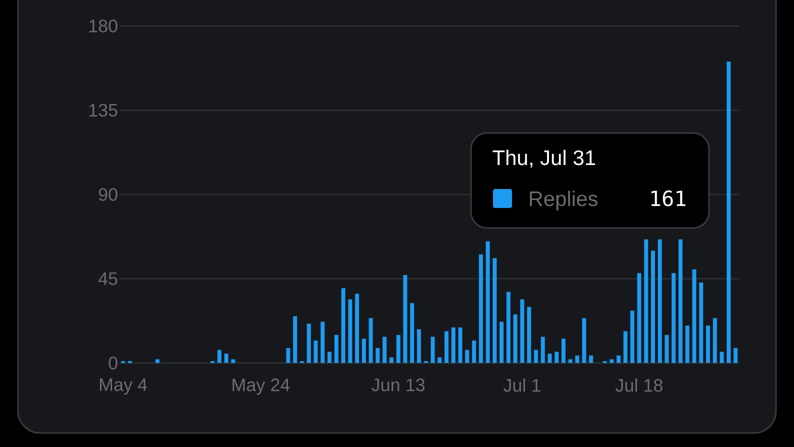 The height and width of the screenshot is (447, 794). Describe the element at coordinates (564, 200) in the screenshot. I see `legend-label: Replies` at that location.